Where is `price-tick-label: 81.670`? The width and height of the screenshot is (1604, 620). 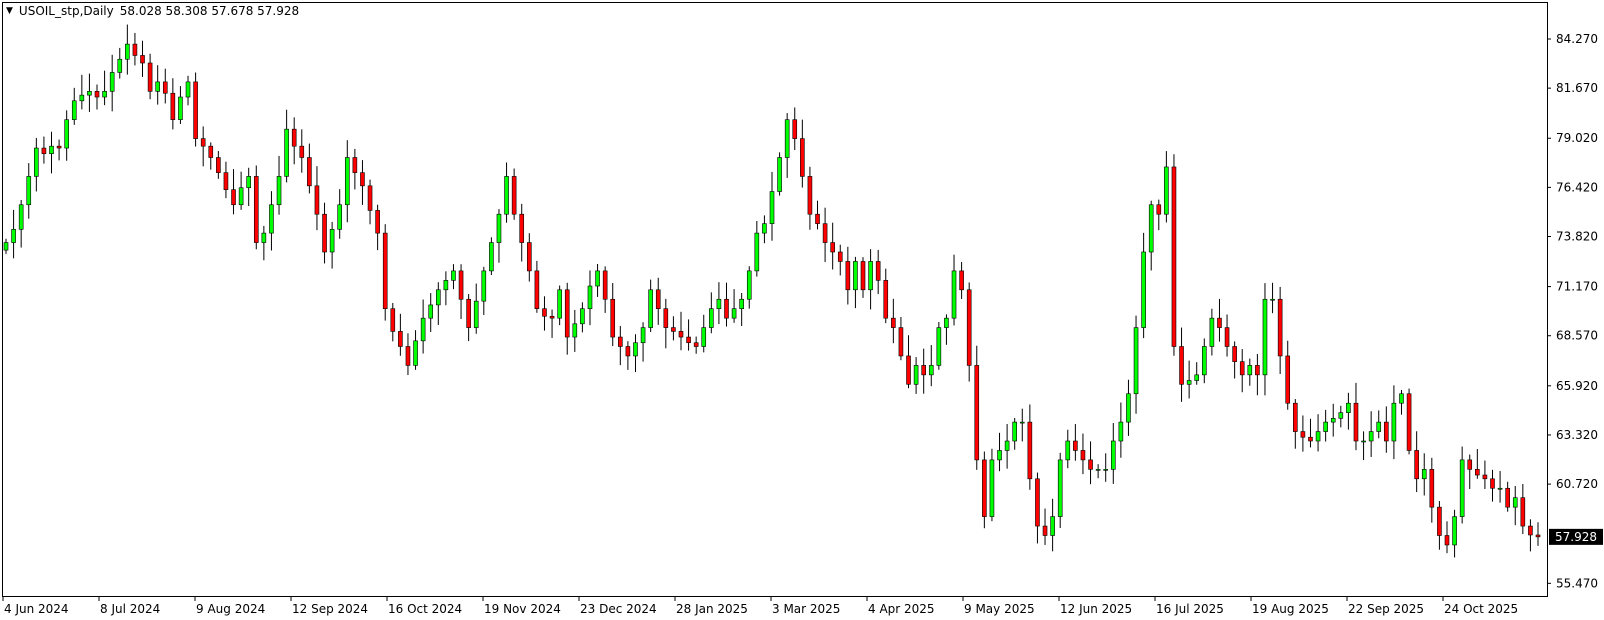 price-tick-label: 81.670 is located at coordinates (1577, 88).